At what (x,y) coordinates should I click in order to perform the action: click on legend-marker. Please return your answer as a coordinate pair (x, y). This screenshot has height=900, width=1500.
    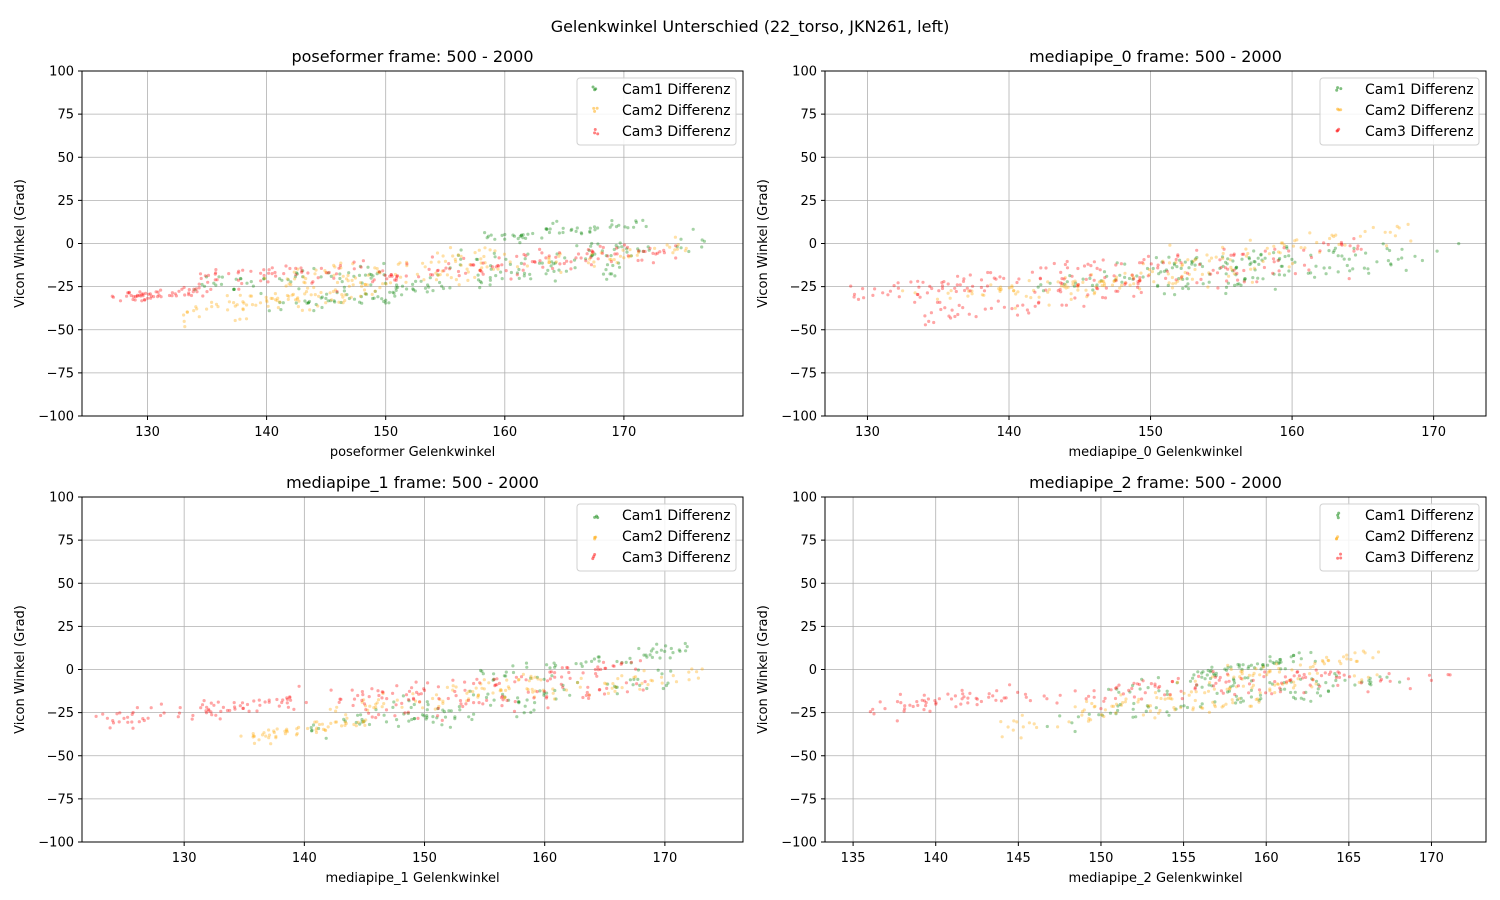
    Looking at the image, I should click on (1337, 539).